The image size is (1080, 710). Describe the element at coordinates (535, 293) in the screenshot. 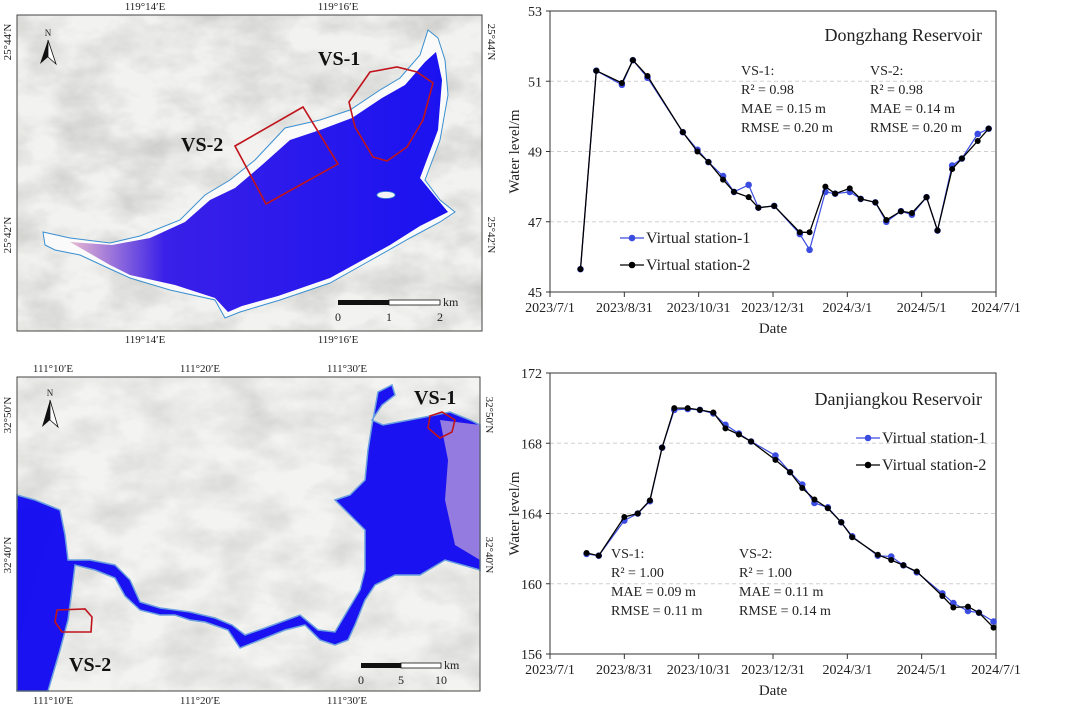

I see `y-tick-label: 45` at that location.